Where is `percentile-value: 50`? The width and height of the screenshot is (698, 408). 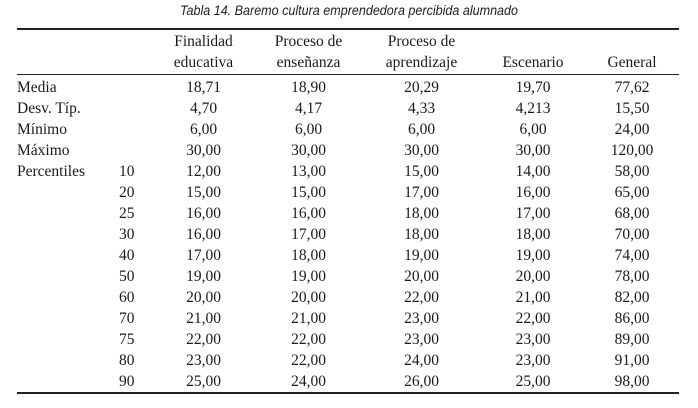
percentile-value: 50 is located at coordinates (127, 276).